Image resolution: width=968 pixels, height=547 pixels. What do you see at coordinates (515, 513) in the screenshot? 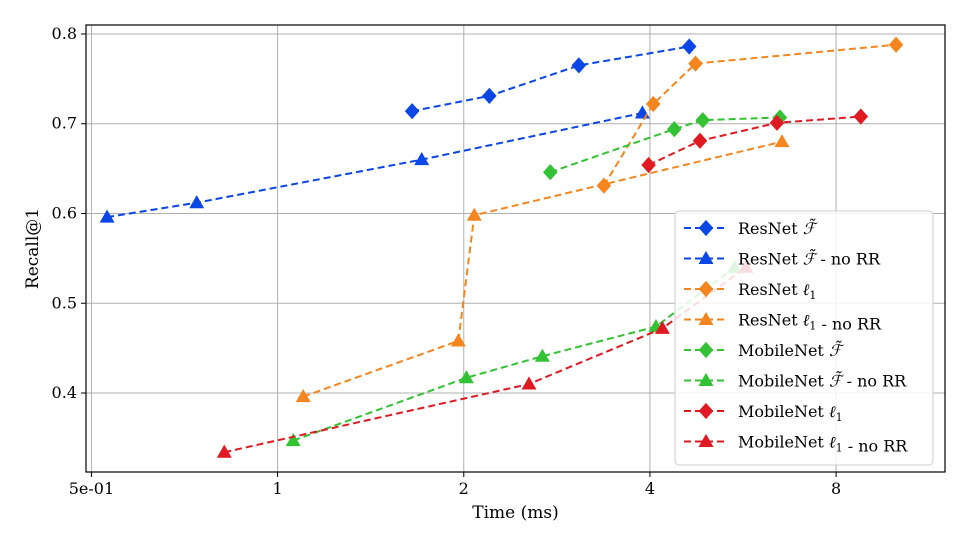
I see `x-axis-label: Time (ms)` at bounding box center [515, 513].